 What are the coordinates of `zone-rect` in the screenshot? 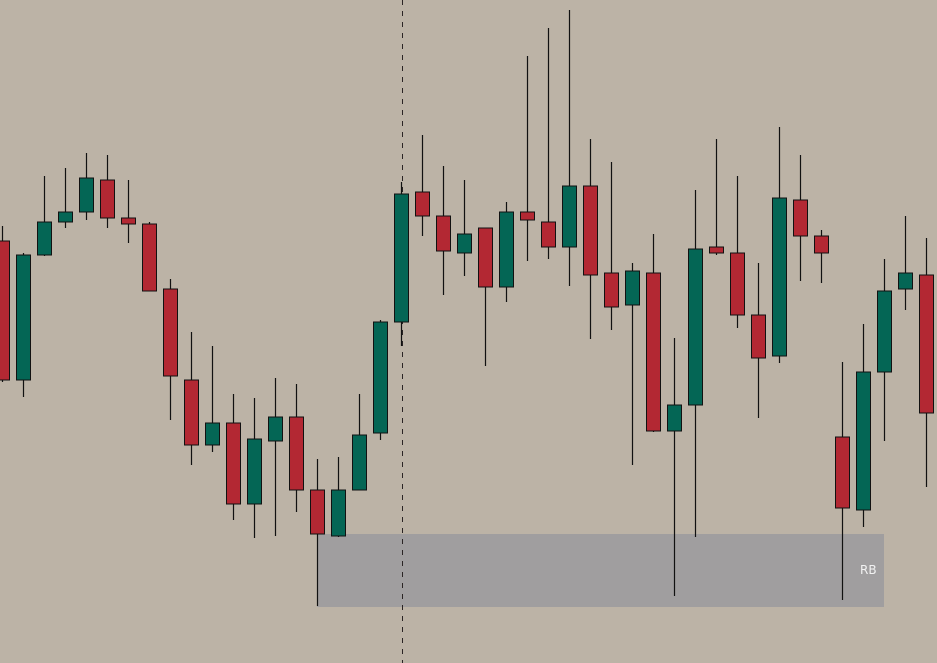 It's located at (600, 570).